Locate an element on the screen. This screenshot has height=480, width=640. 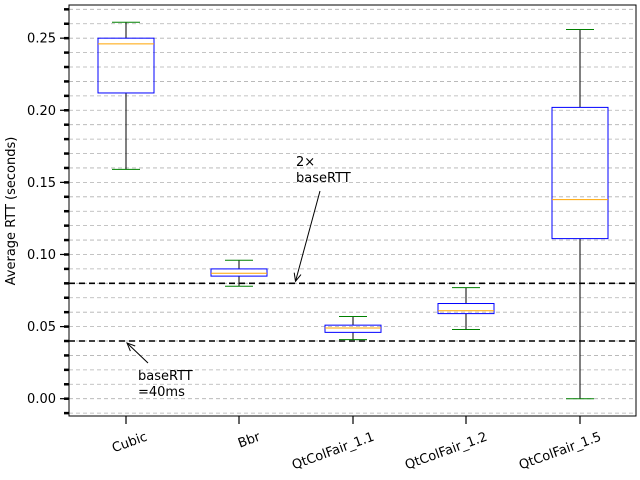
annotation-arrow-2x-shaft is located at coordinates (308, 236).